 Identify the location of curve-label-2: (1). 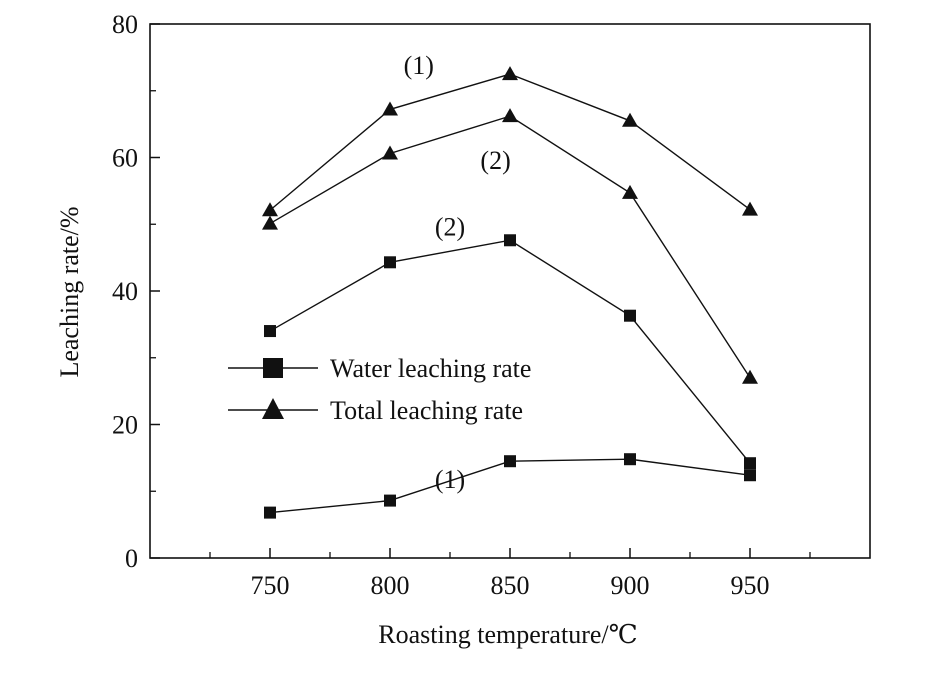
(419, 65).